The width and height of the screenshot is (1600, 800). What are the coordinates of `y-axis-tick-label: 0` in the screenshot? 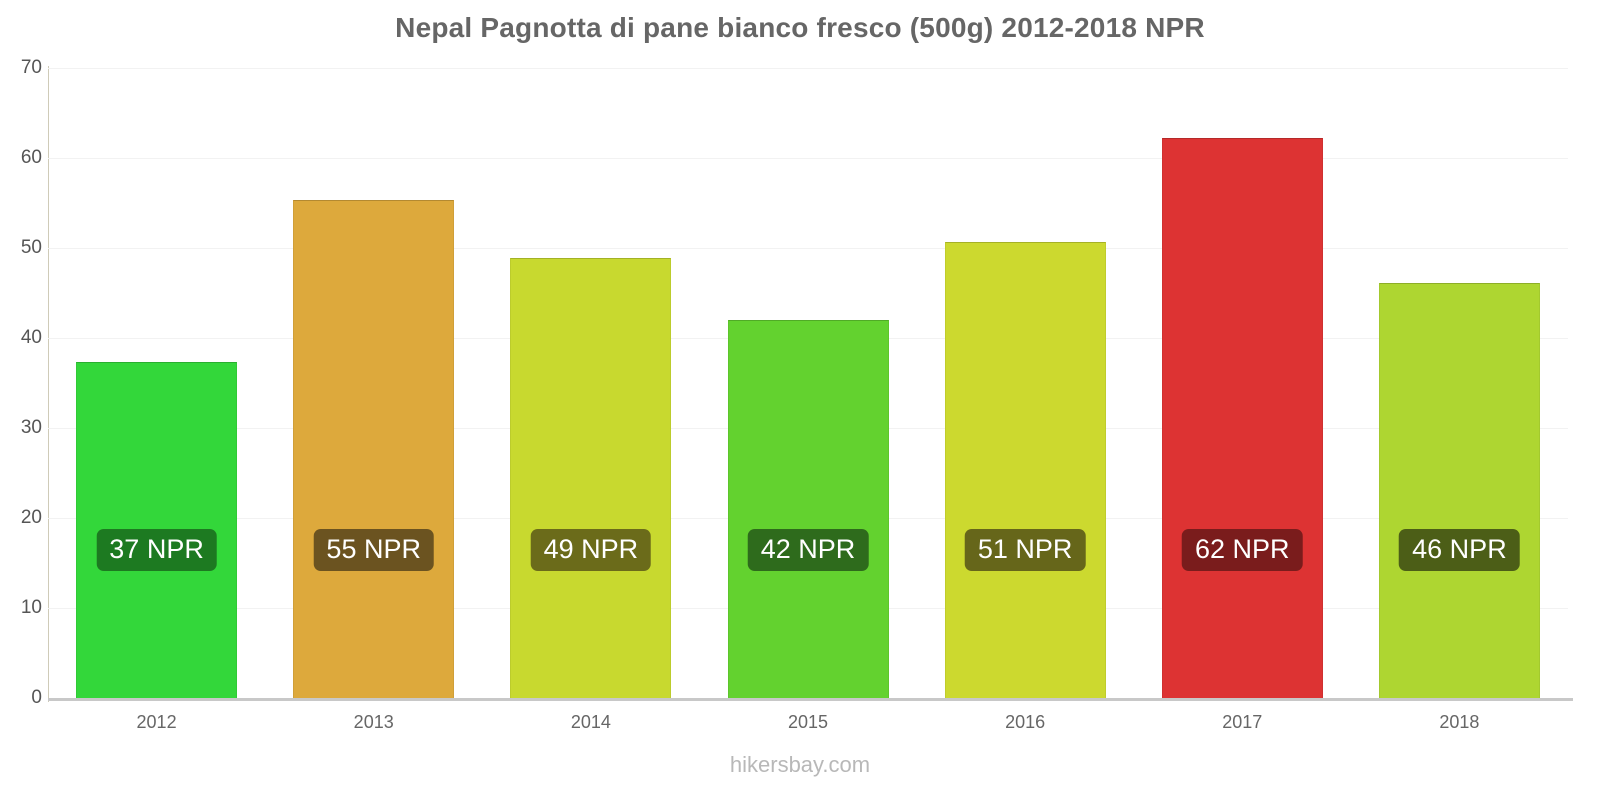 It's located at (36, 697).